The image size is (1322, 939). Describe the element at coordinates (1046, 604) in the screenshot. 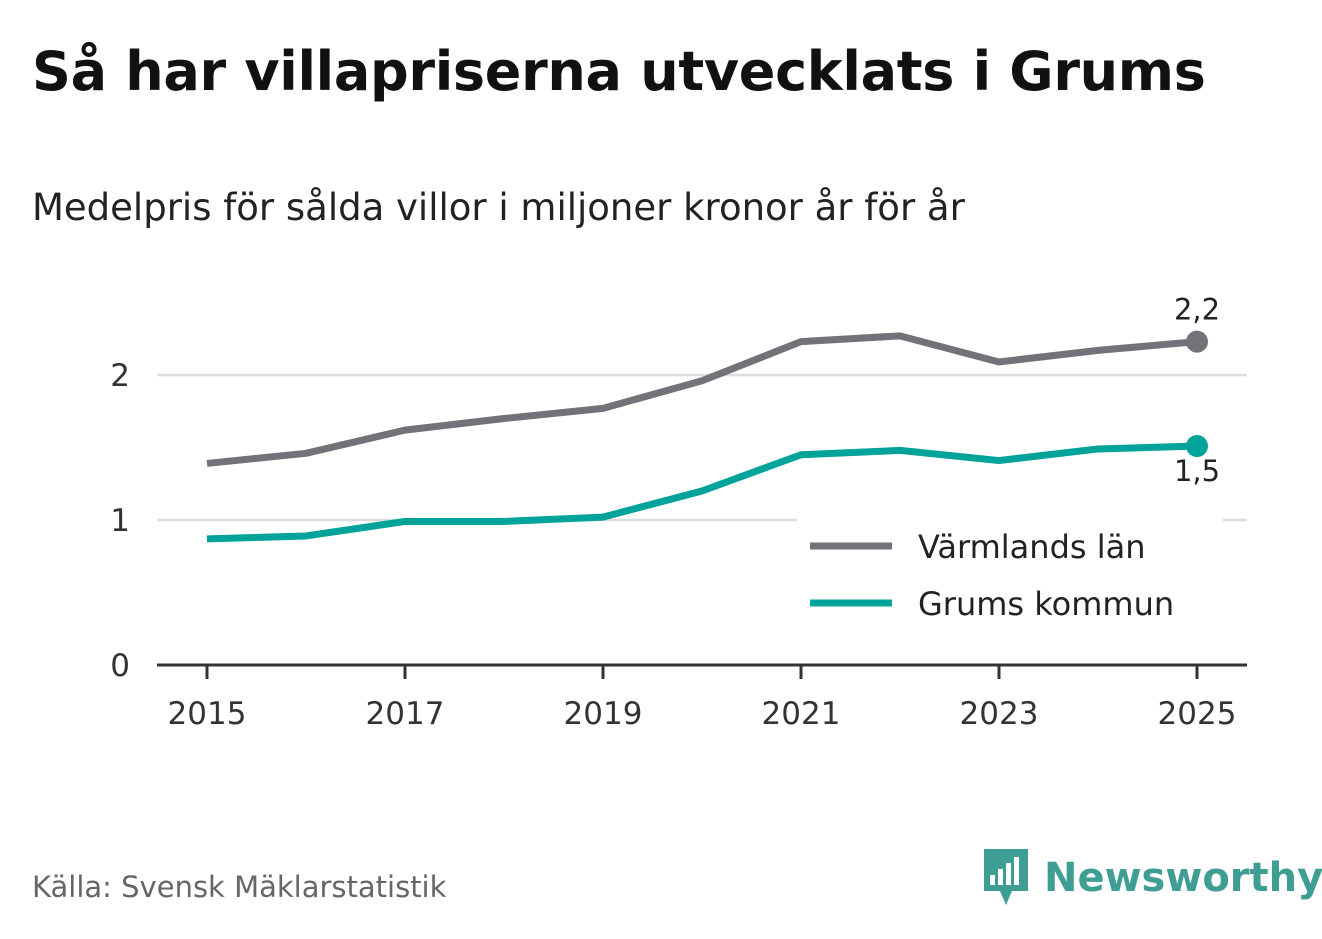

I see `legend-label-grums: Grums kommun` at that location.